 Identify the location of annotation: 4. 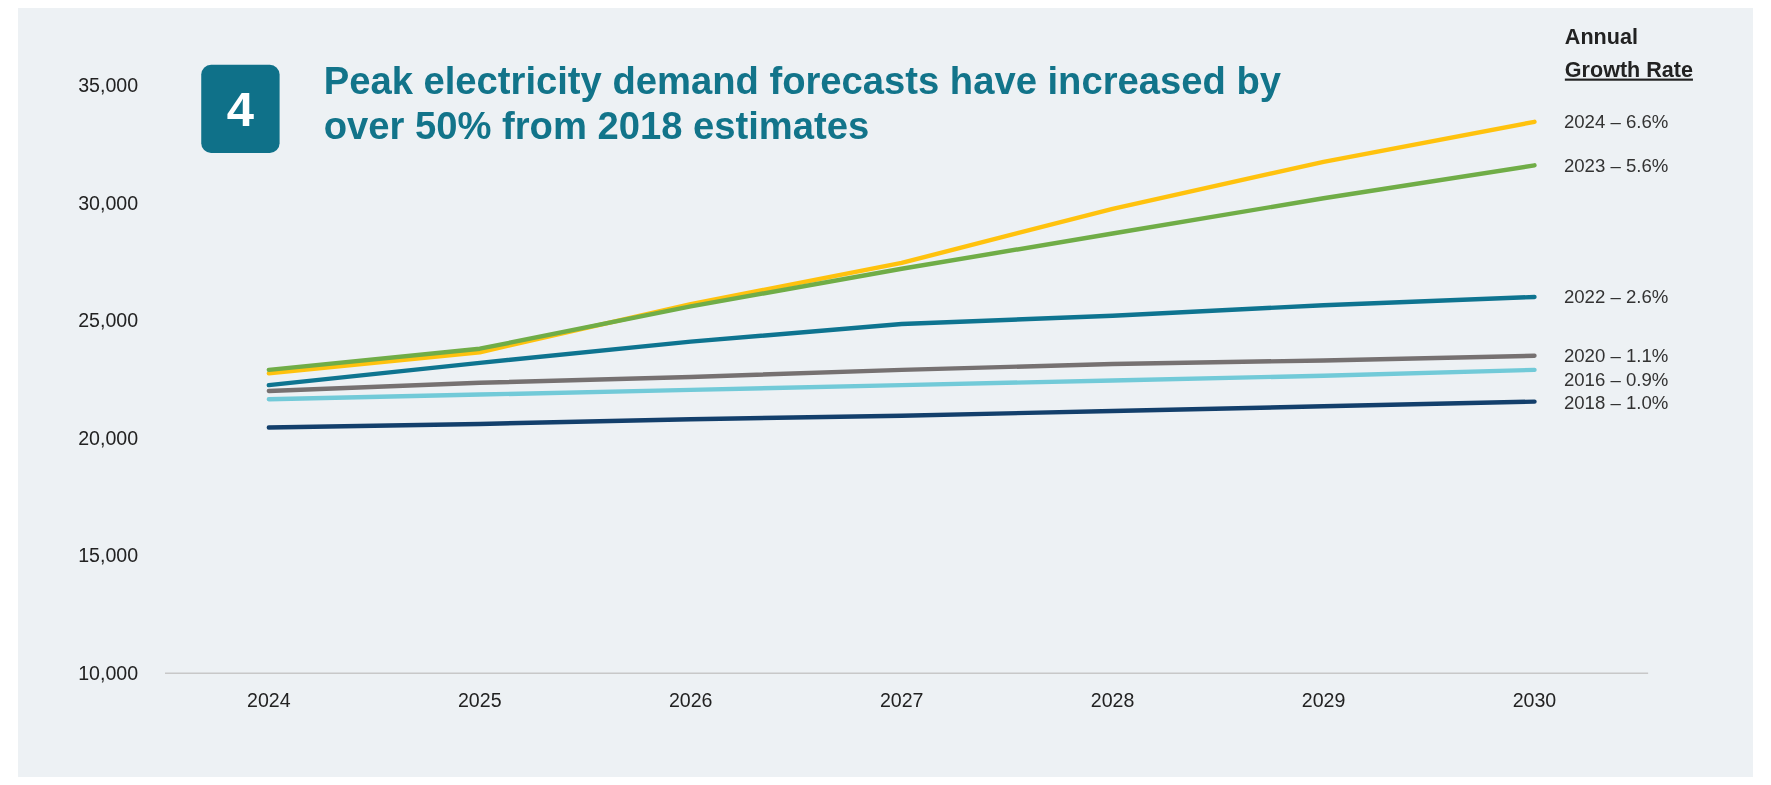
(240, 109).